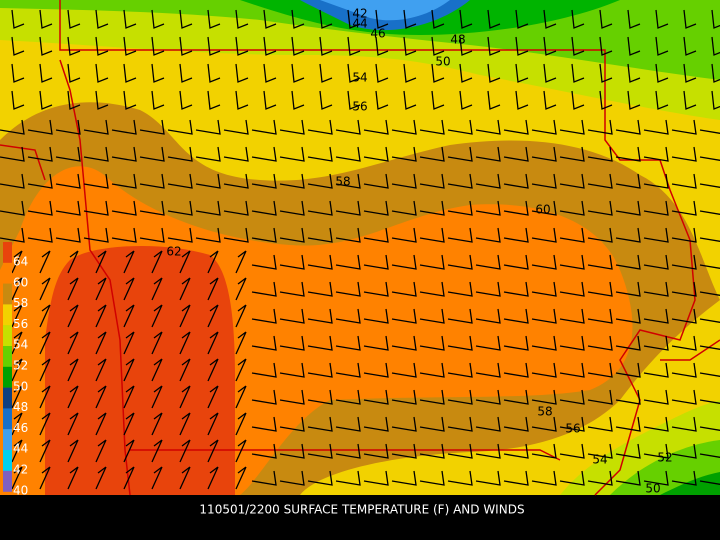 This screenshot has height=540, width=720. What do you see at coordinates (652, 489) in the screenshot?
I see `contour-label: 50` at bounding box center [652, 489].